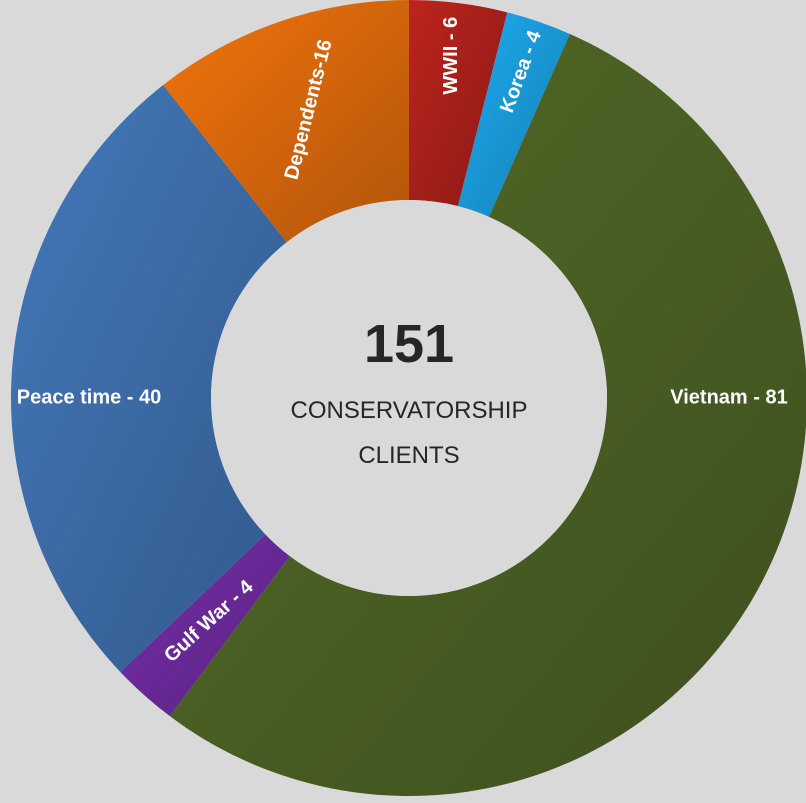  I want to click on center-total: 151, so click(409, 344).